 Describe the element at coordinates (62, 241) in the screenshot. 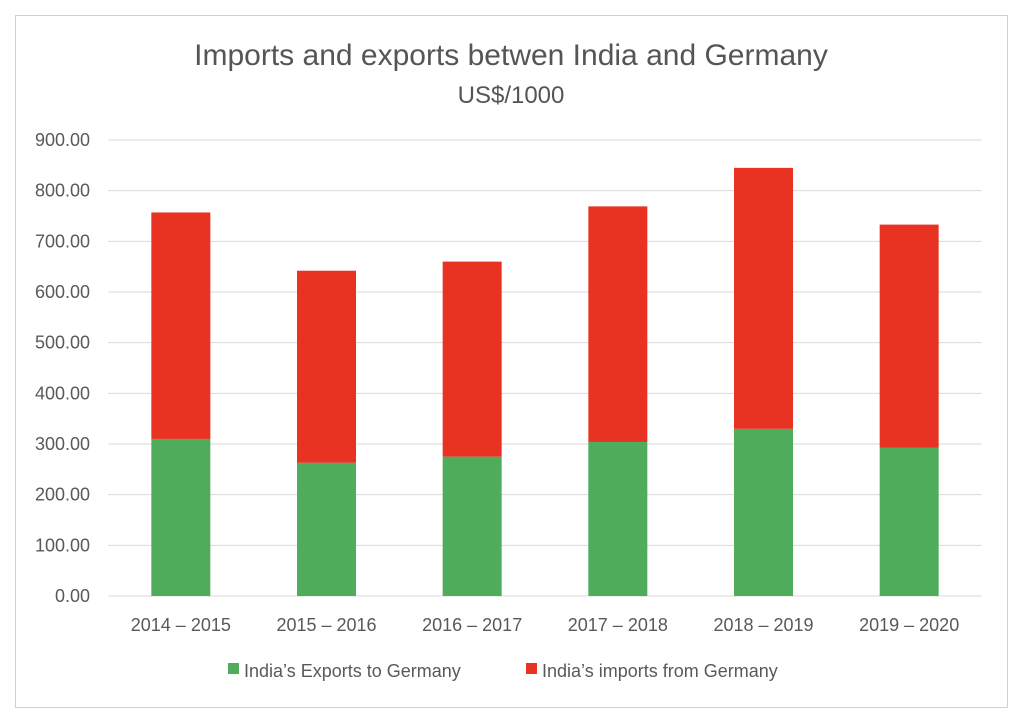

I see `y-tick-label: 700.00` at that location.